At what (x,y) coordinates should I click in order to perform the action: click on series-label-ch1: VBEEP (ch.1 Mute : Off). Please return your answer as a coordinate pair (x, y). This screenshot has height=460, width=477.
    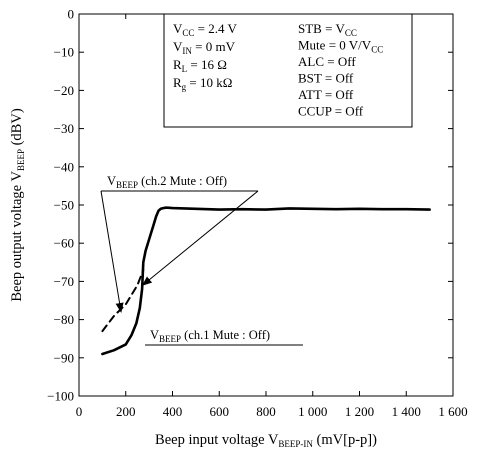
    Looking at the image, I should click on (210, 336).